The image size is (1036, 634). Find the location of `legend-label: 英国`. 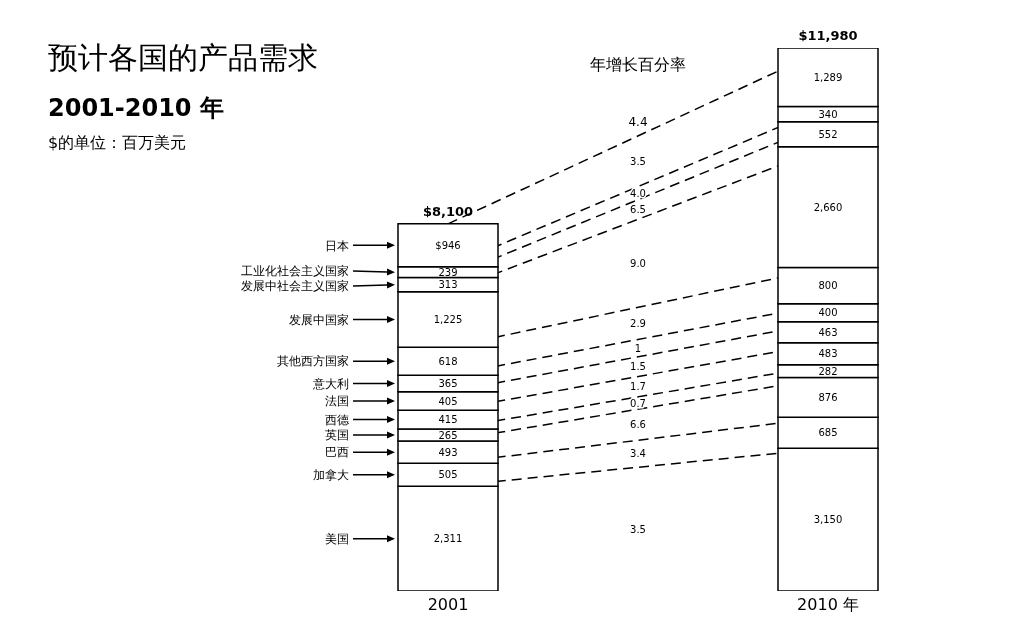

legend-label: 英国 is located at coordinates (337, 435).